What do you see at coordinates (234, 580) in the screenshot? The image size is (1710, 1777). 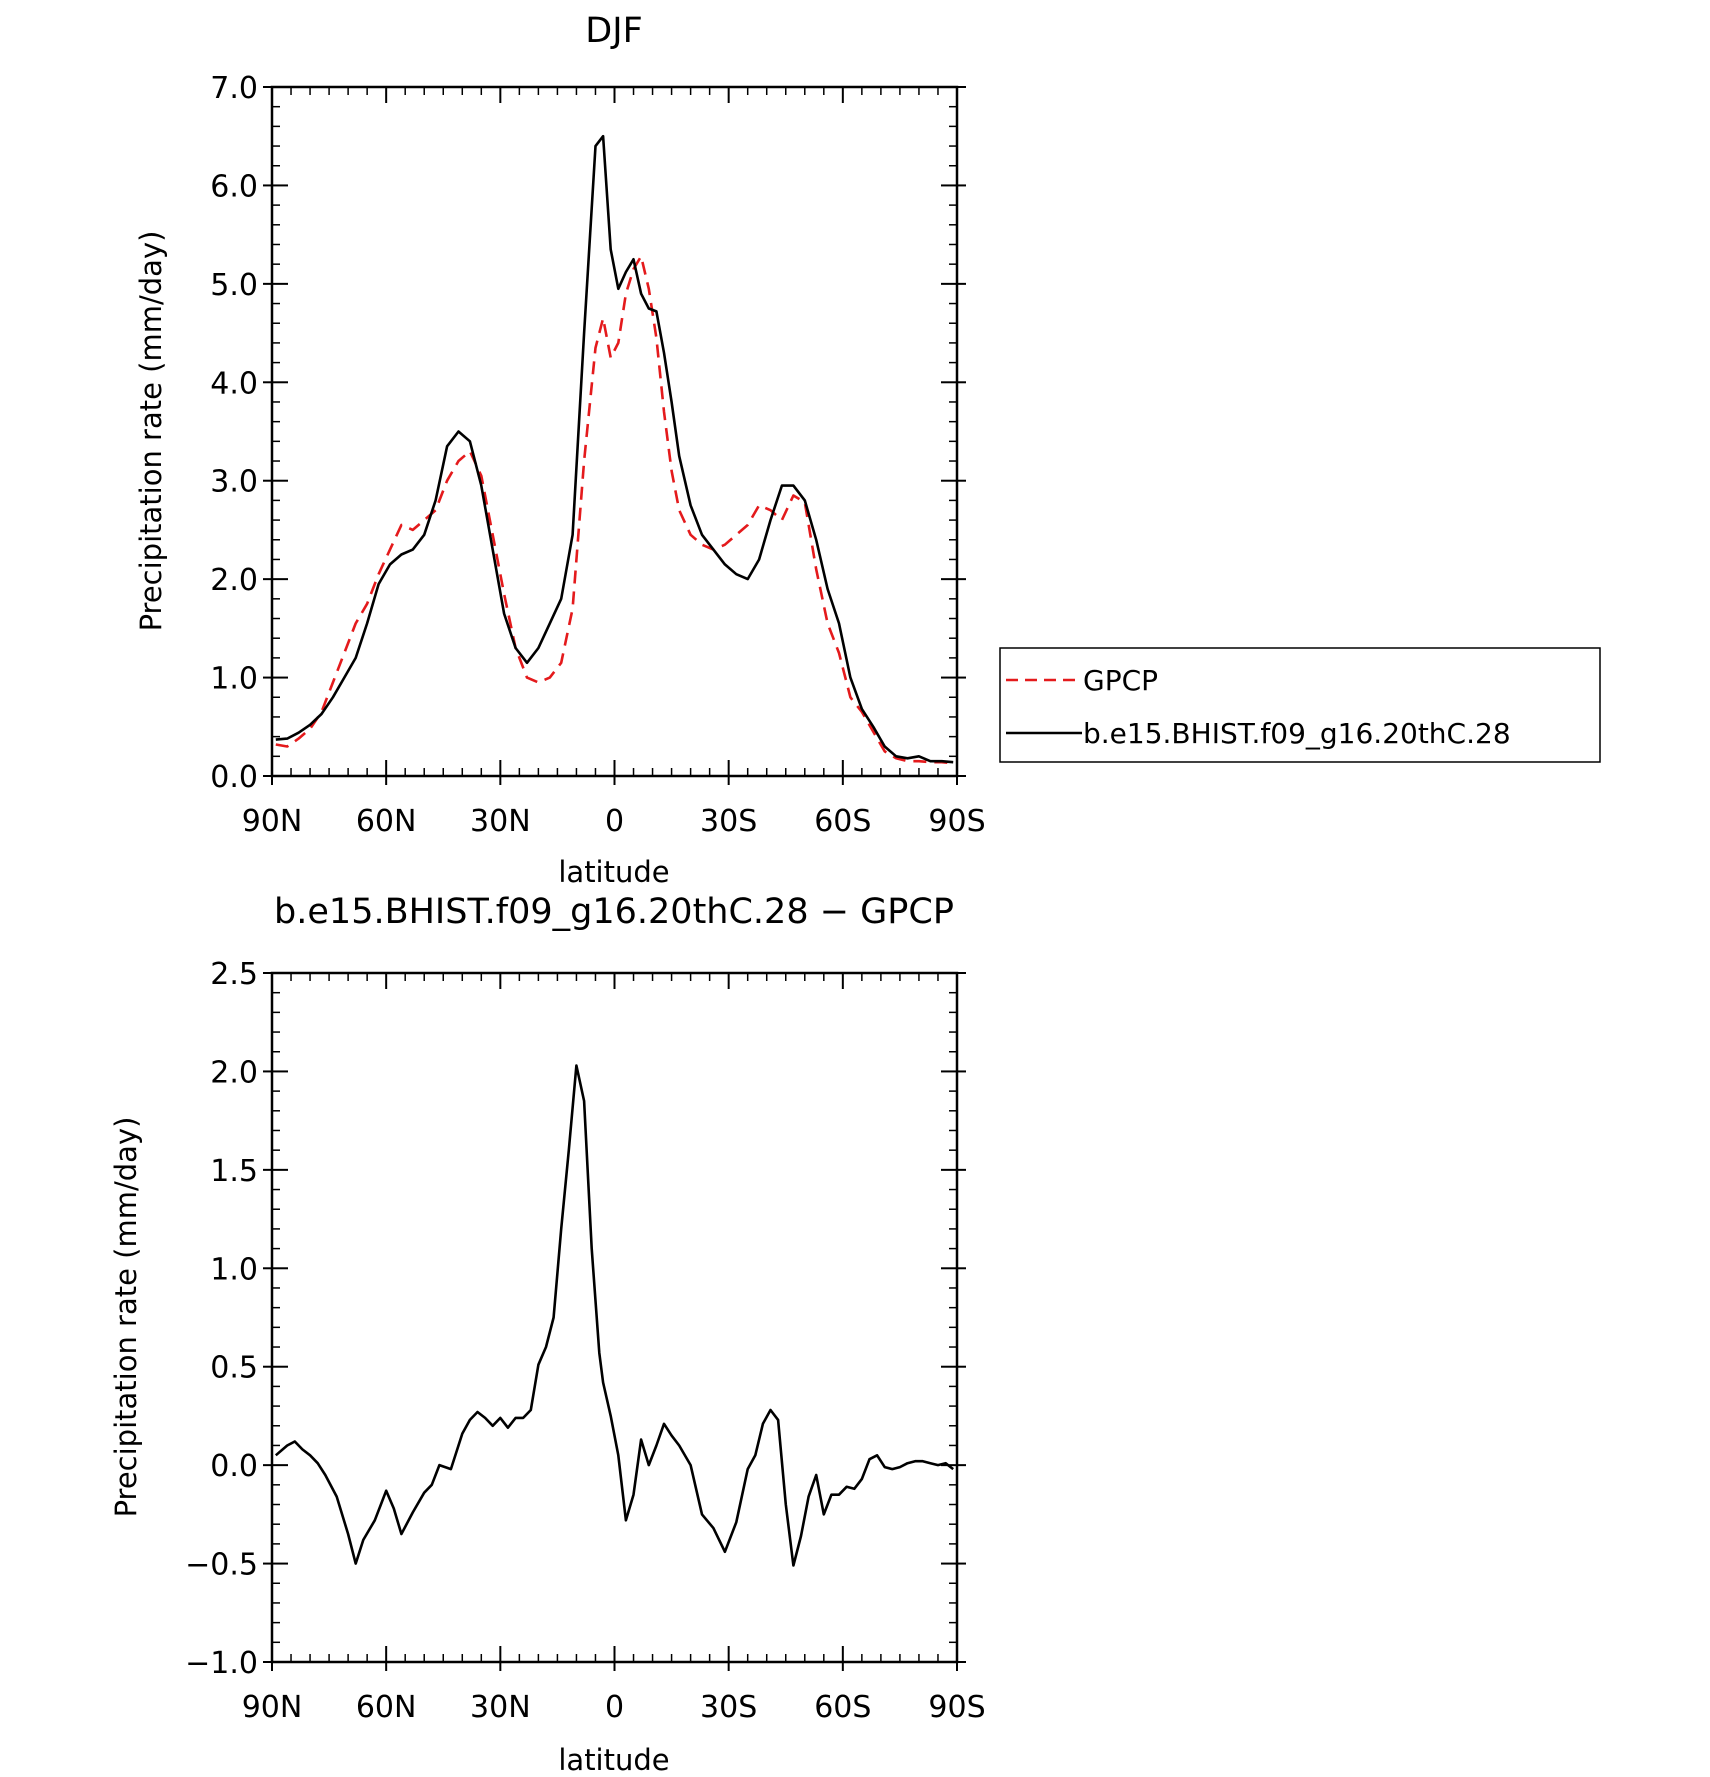 I see `top-y-tick-label: 2.0` at bounding box center [234, 580].